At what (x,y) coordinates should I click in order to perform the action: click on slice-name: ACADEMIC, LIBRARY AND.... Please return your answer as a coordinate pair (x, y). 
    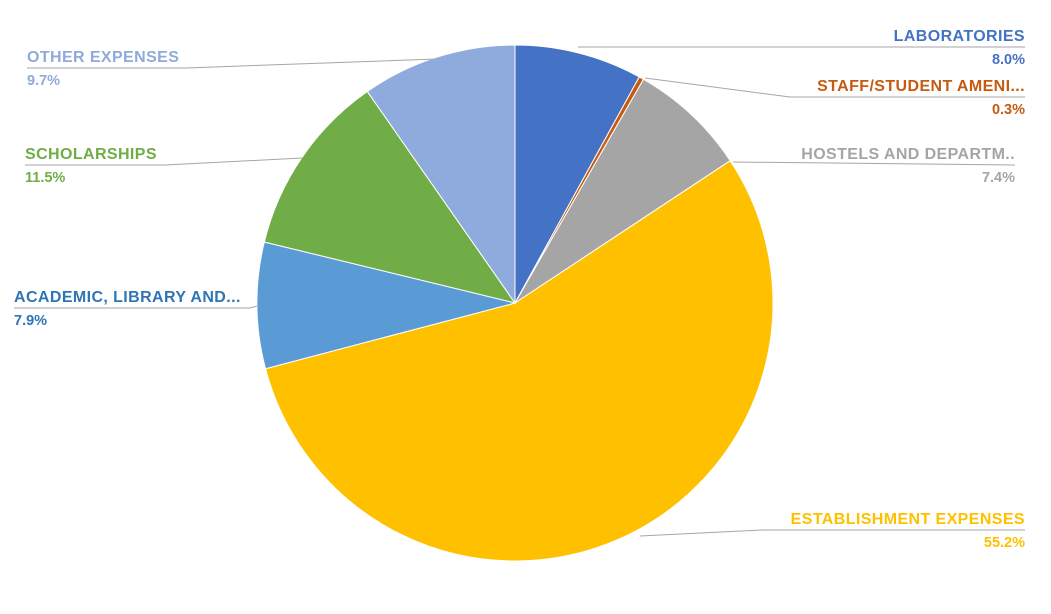
    Looking at the image, I should click on (127, 297).